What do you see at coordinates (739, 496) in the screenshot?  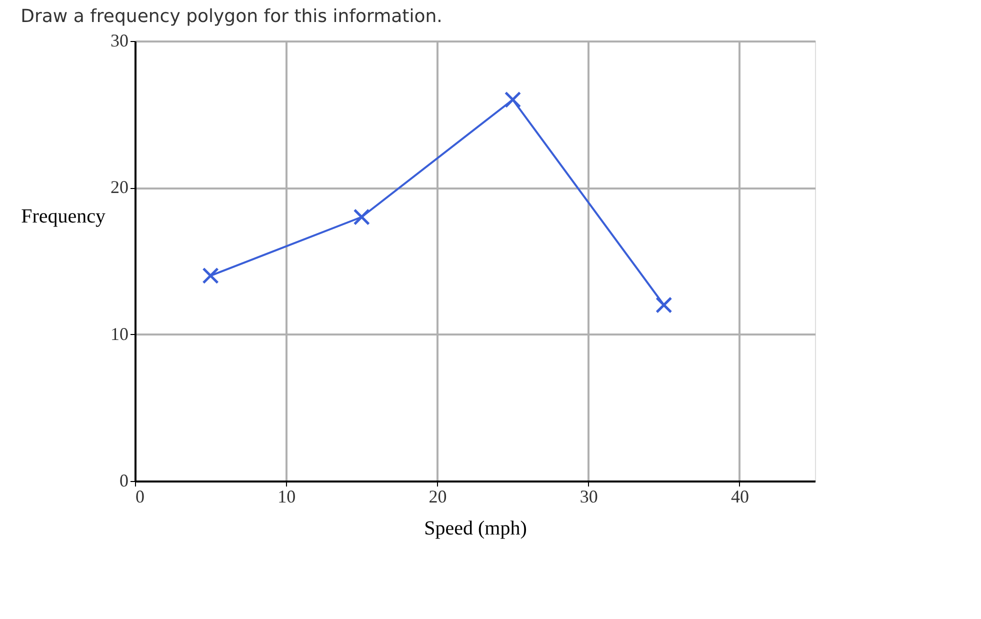 I see `x-tick-label: 40` at bounding box center [739, 496].